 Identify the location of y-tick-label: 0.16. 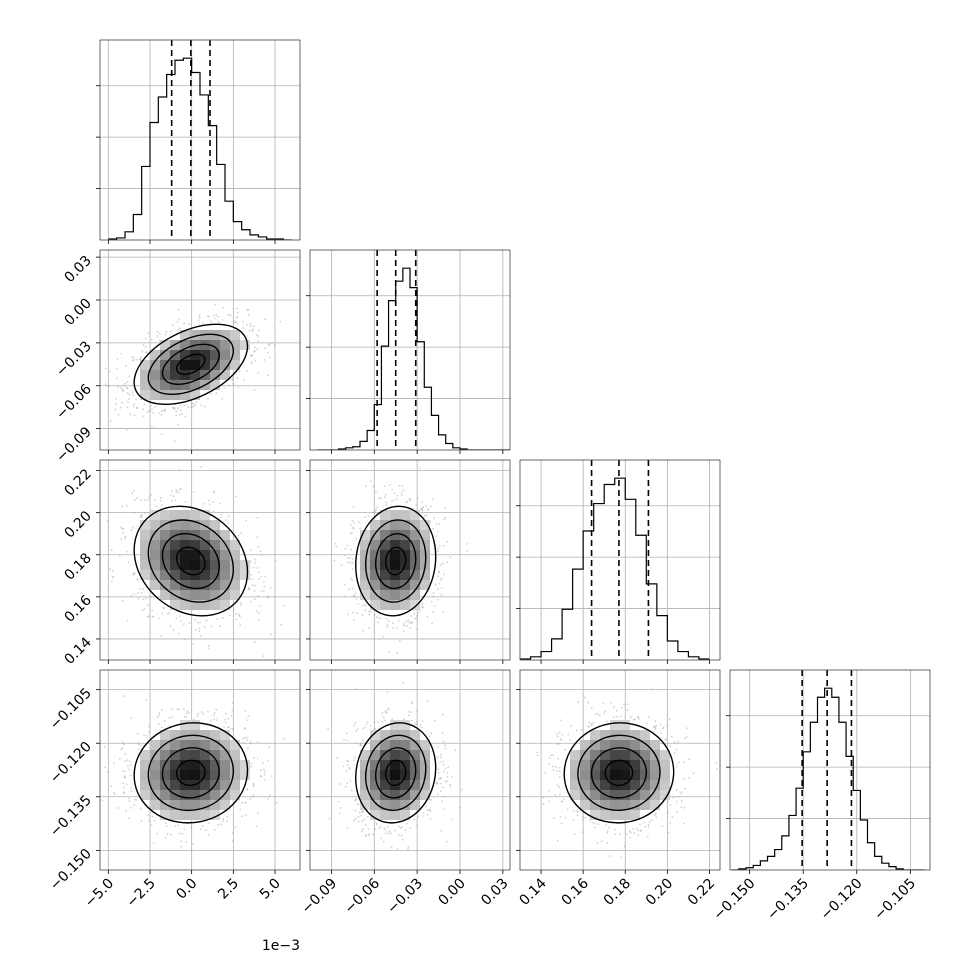
(77, 608).